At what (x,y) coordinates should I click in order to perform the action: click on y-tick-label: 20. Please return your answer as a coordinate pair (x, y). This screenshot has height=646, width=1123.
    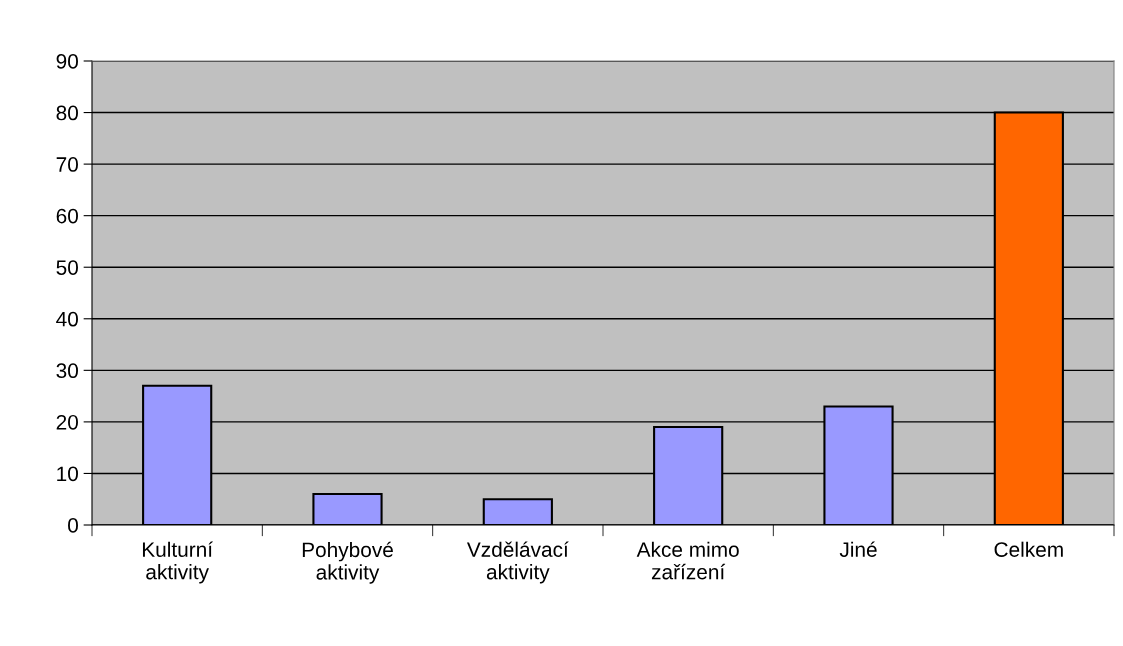
    Looking at the image, I should click on (67, 422).